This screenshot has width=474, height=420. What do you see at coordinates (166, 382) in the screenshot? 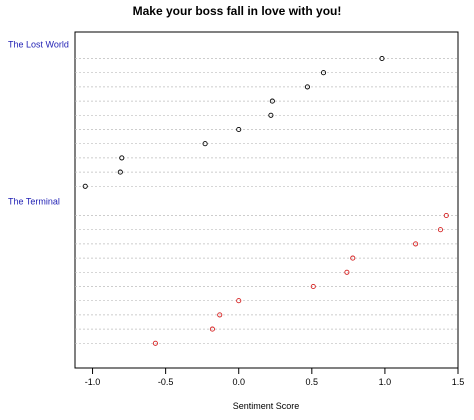
I see `x-tick-label: -0.5` at bounding box center [166, 382].